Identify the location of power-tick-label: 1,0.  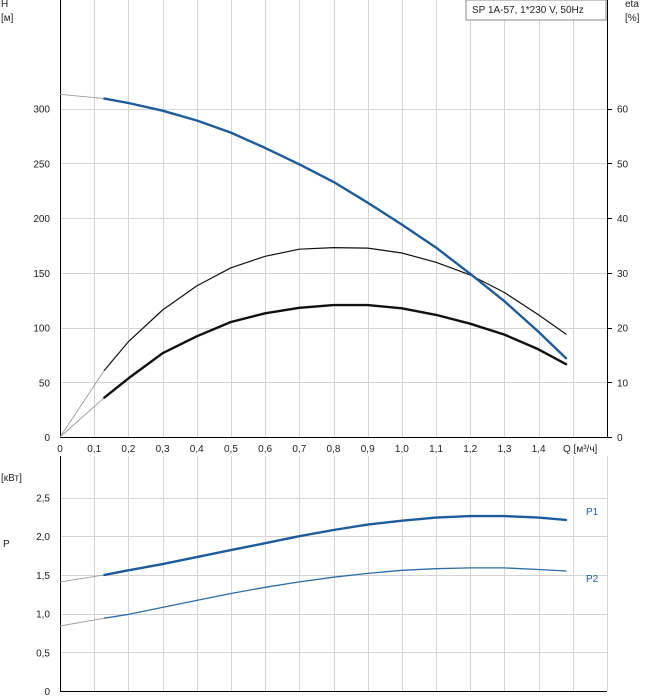
(43, 615).